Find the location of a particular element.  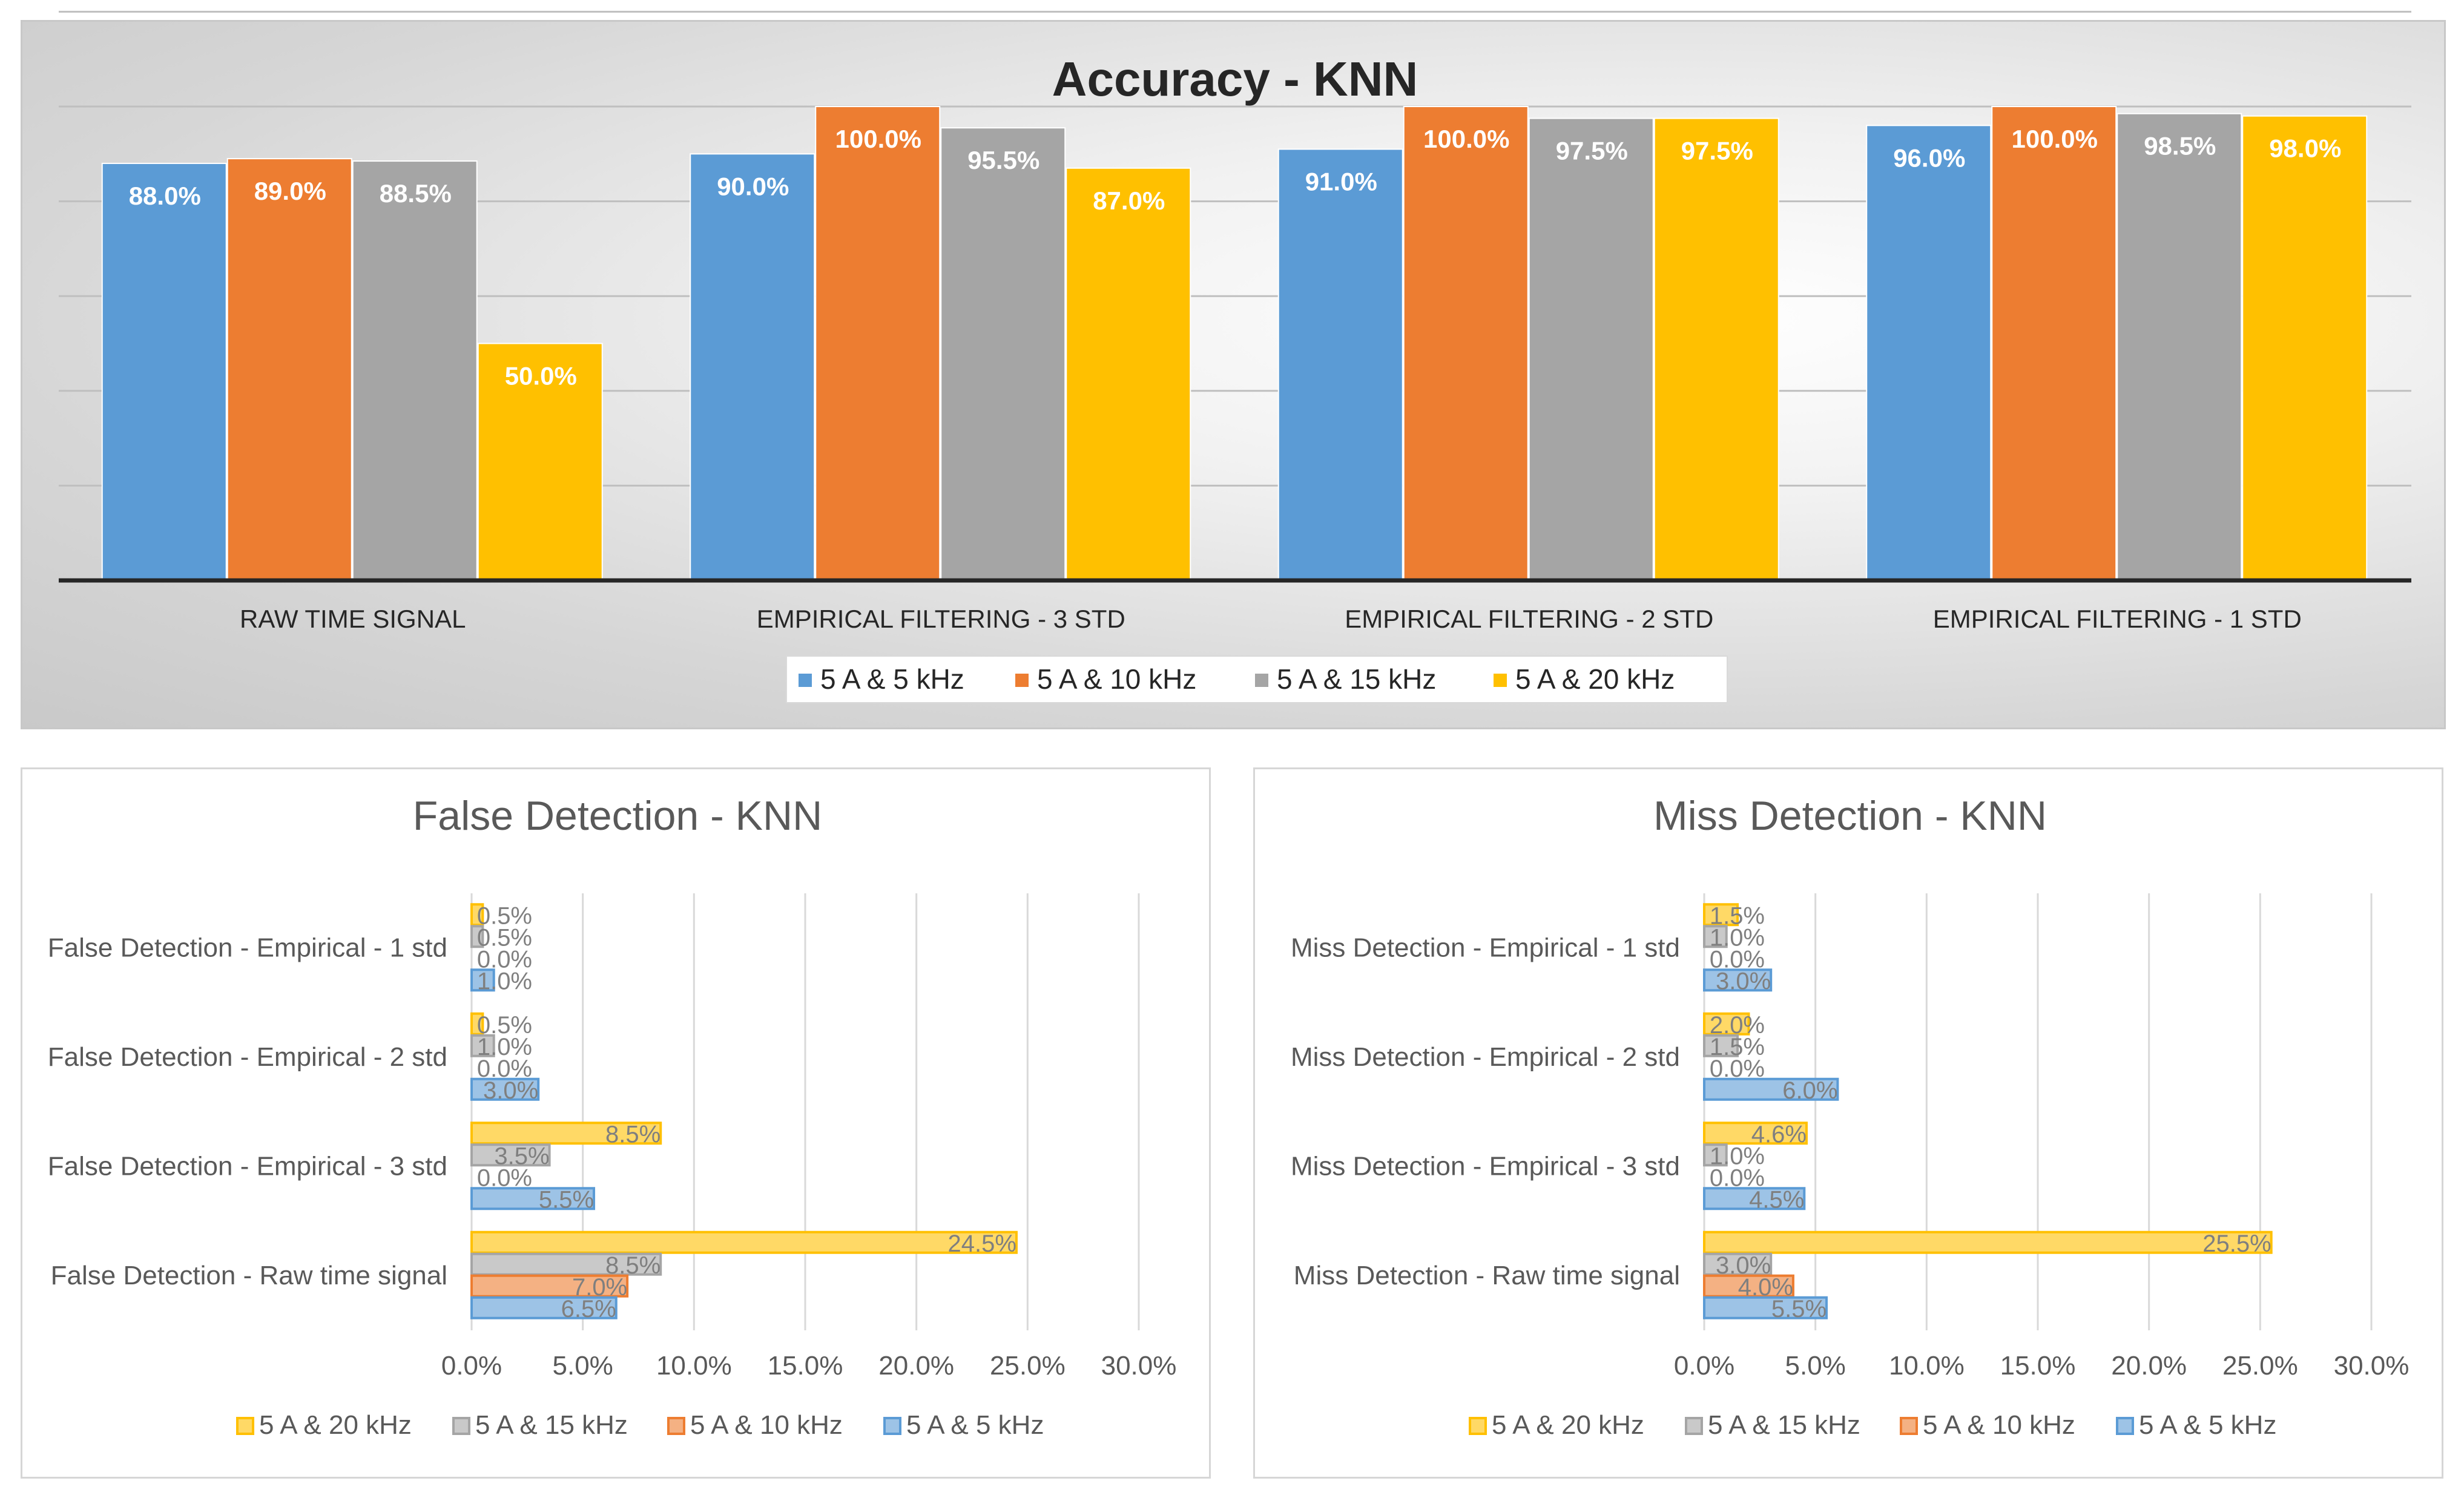

category-label: Miss Detection - Empirical - 1 std is located at coordinates (1485, 947).